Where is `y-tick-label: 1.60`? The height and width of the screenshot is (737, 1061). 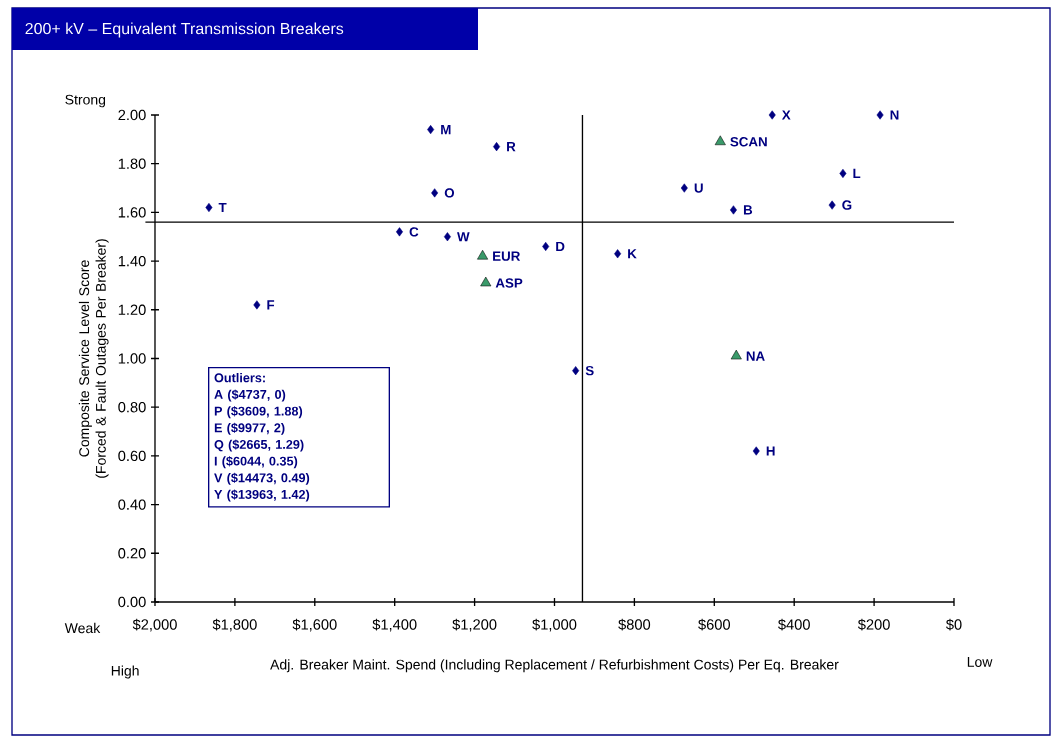 y-tick-label: 1.60 is located at coordinates (132, 212).